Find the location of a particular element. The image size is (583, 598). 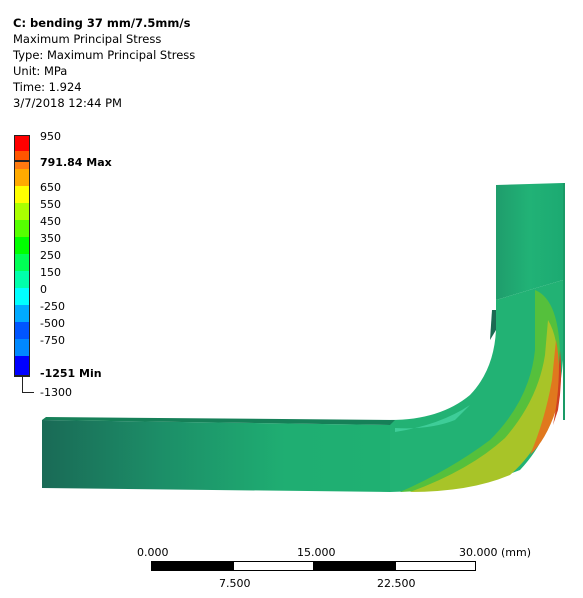

legend-label: -500 is located at coordinates (52, 323).